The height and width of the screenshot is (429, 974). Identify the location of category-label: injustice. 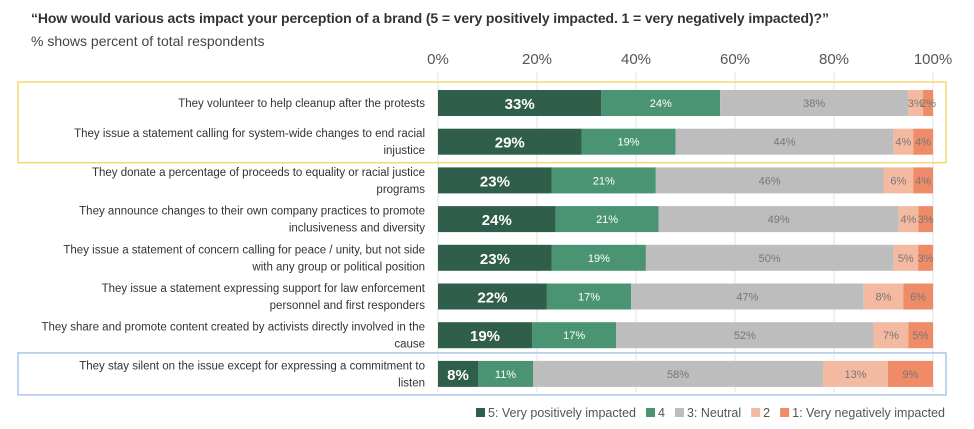
(404, 151).